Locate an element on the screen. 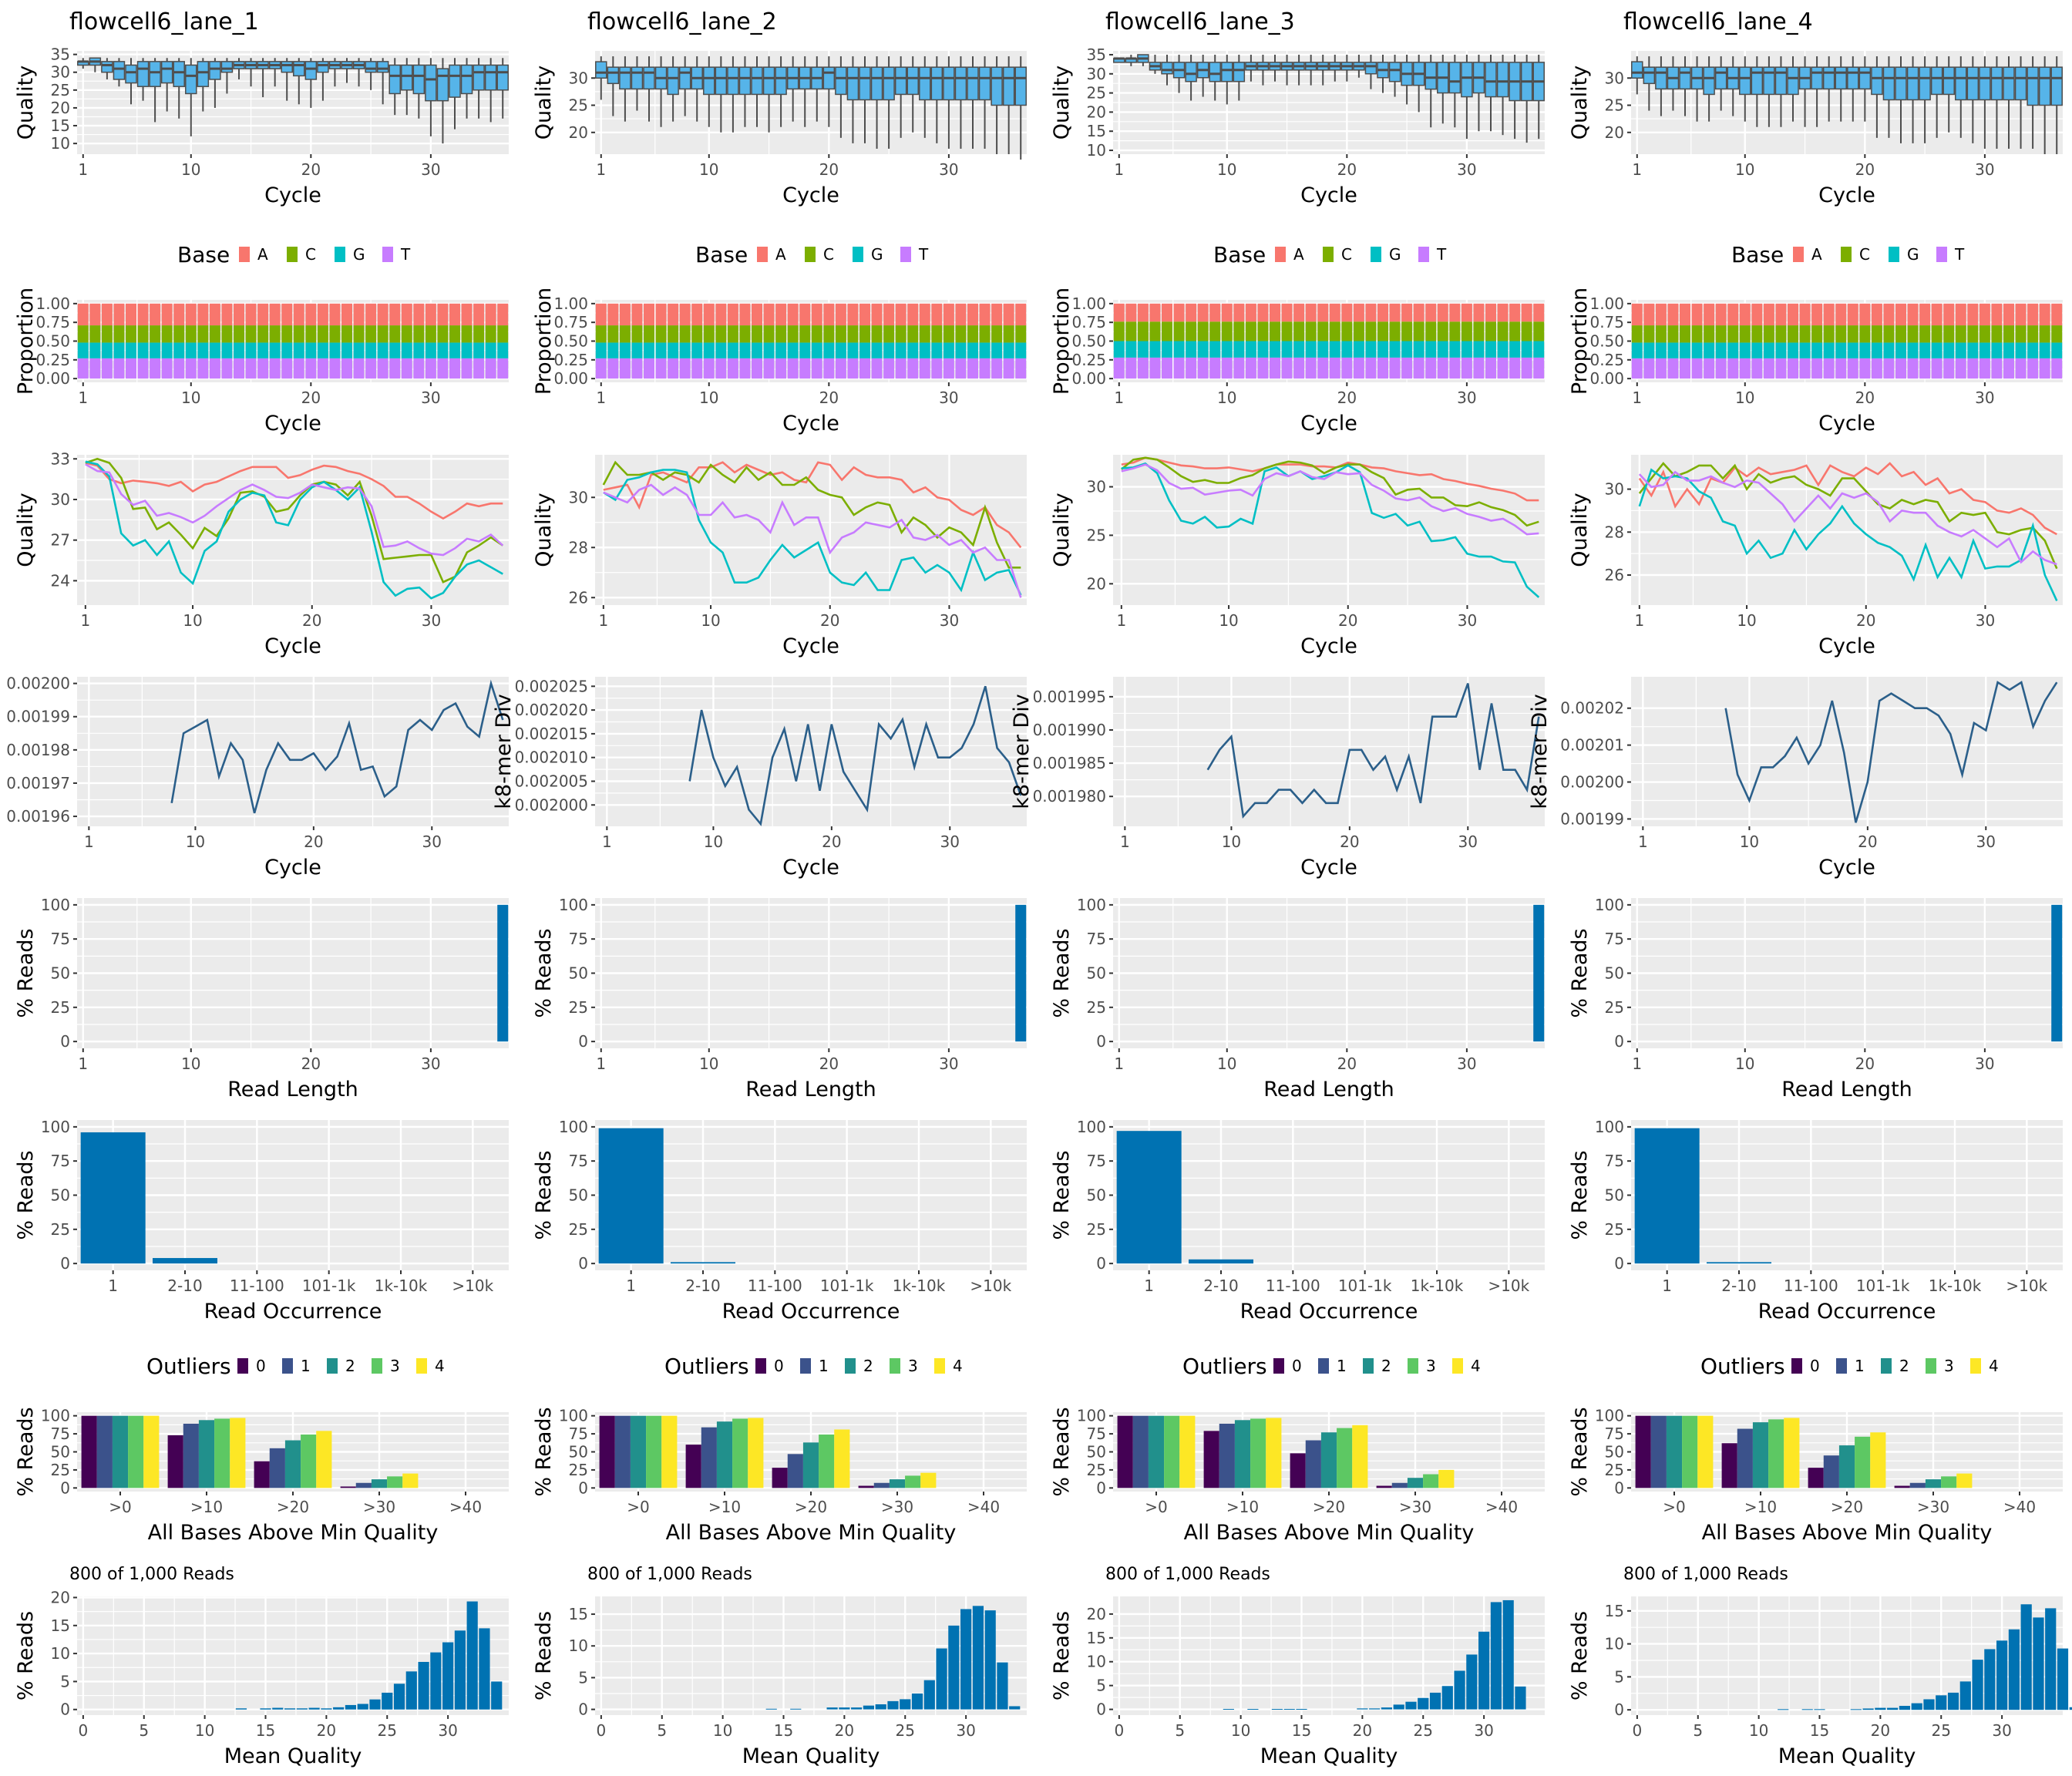 This screenshot has width=2072, height=1776. y-axis-label: Quality is located at coordinates (26, 530).